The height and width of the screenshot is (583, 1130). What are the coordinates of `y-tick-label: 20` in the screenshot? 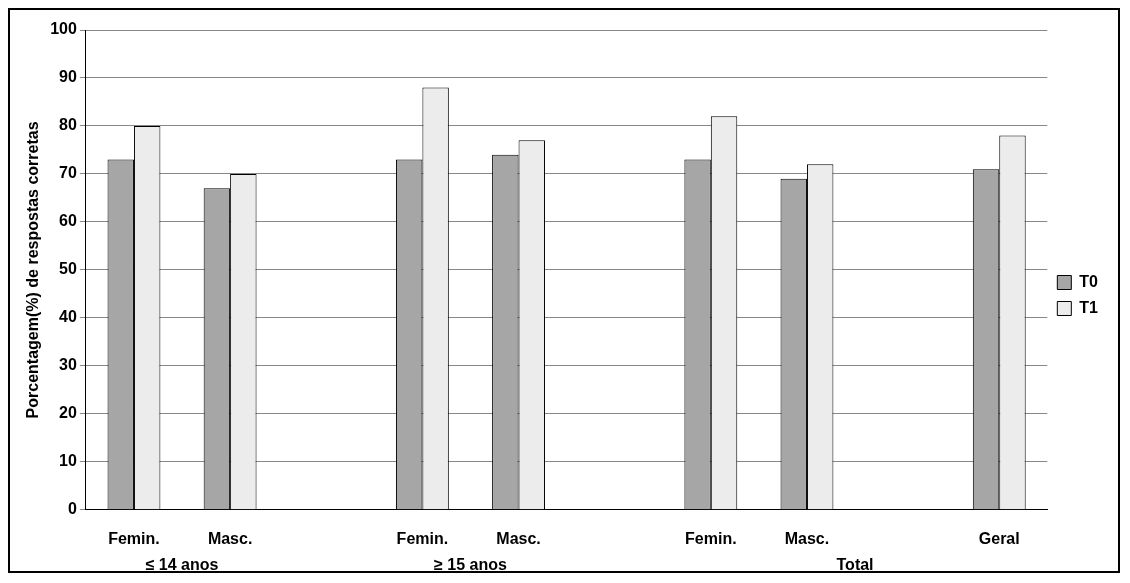 It's located at (68, 413).